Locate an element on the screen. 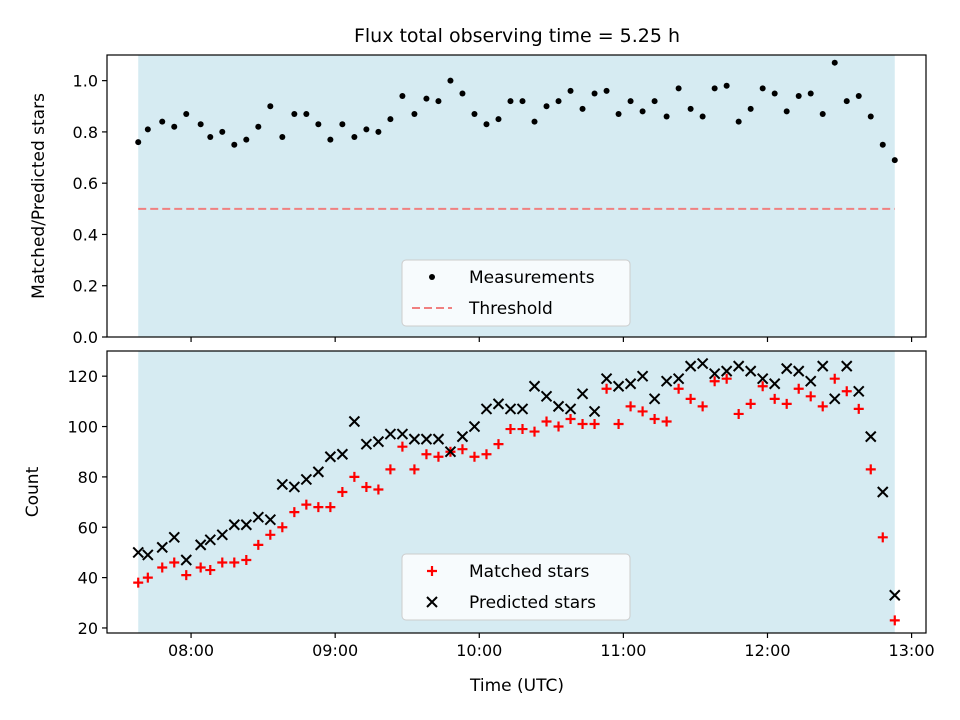  y-tick-label: 0.4 is located at coordinates (85, 234).